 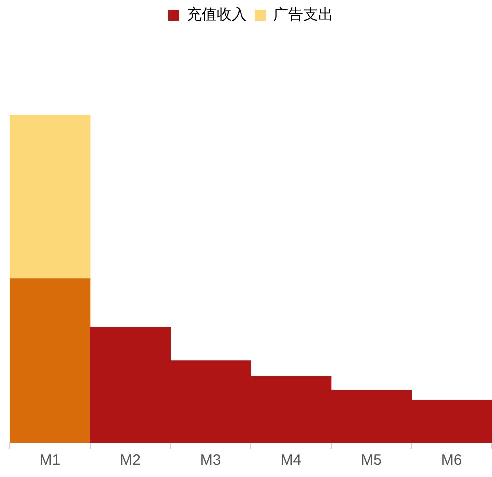 I want to click on x-tick-label: M3, so click(x=211, y=461).